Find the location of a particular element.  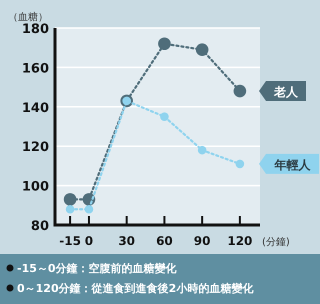

x-tick-label: 60 is located at coordinates (164, 241).